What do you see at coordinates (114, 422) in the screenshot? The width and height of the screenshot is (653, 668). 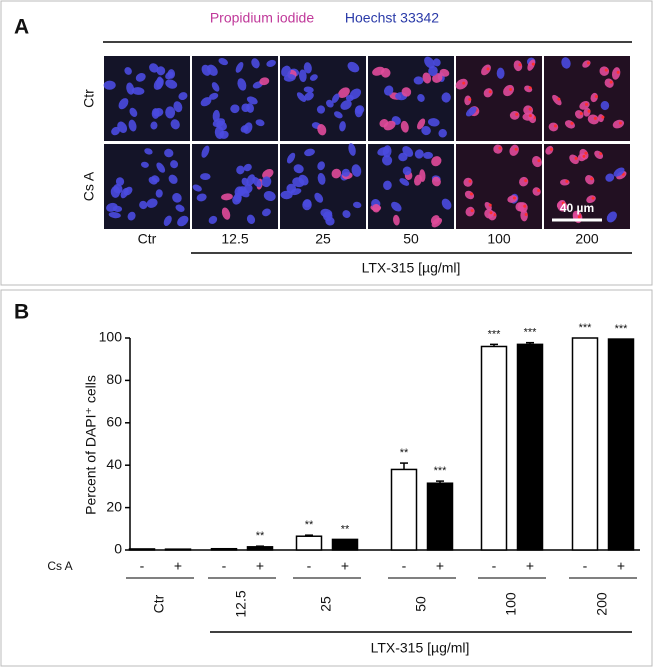 I see `y-tick-label: 60` at bounding box center [114, 422].